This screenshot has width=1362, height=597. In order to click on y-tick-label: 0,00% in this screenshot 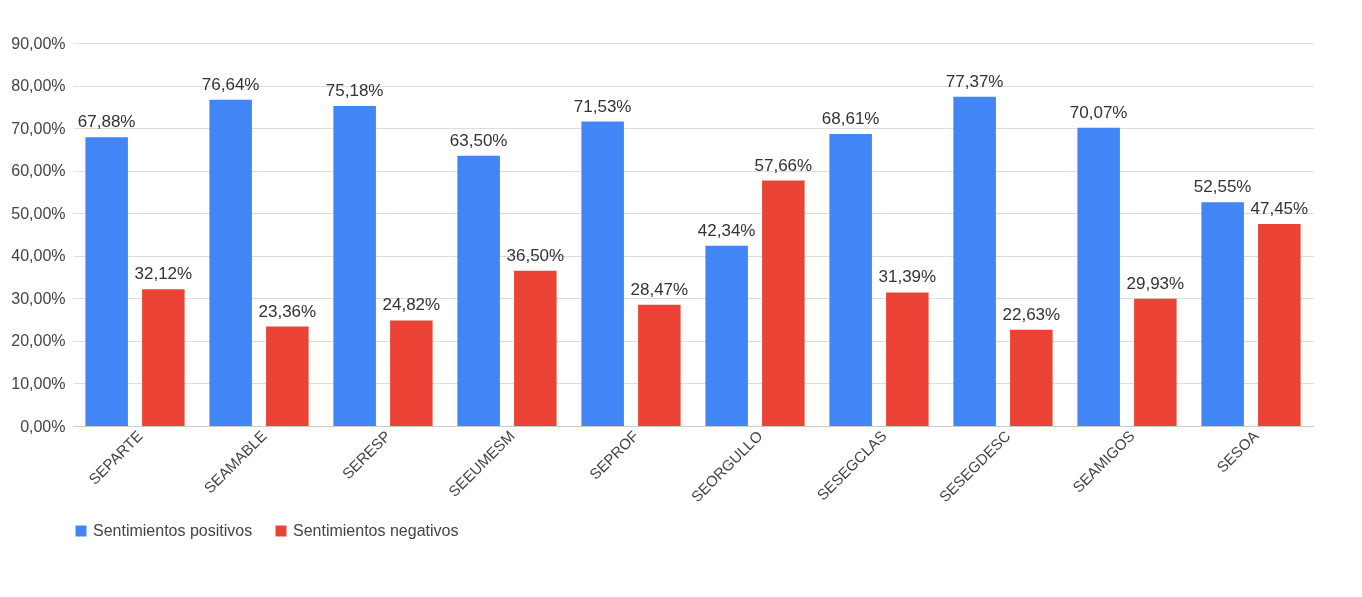, I will do `click(43, 426)`.